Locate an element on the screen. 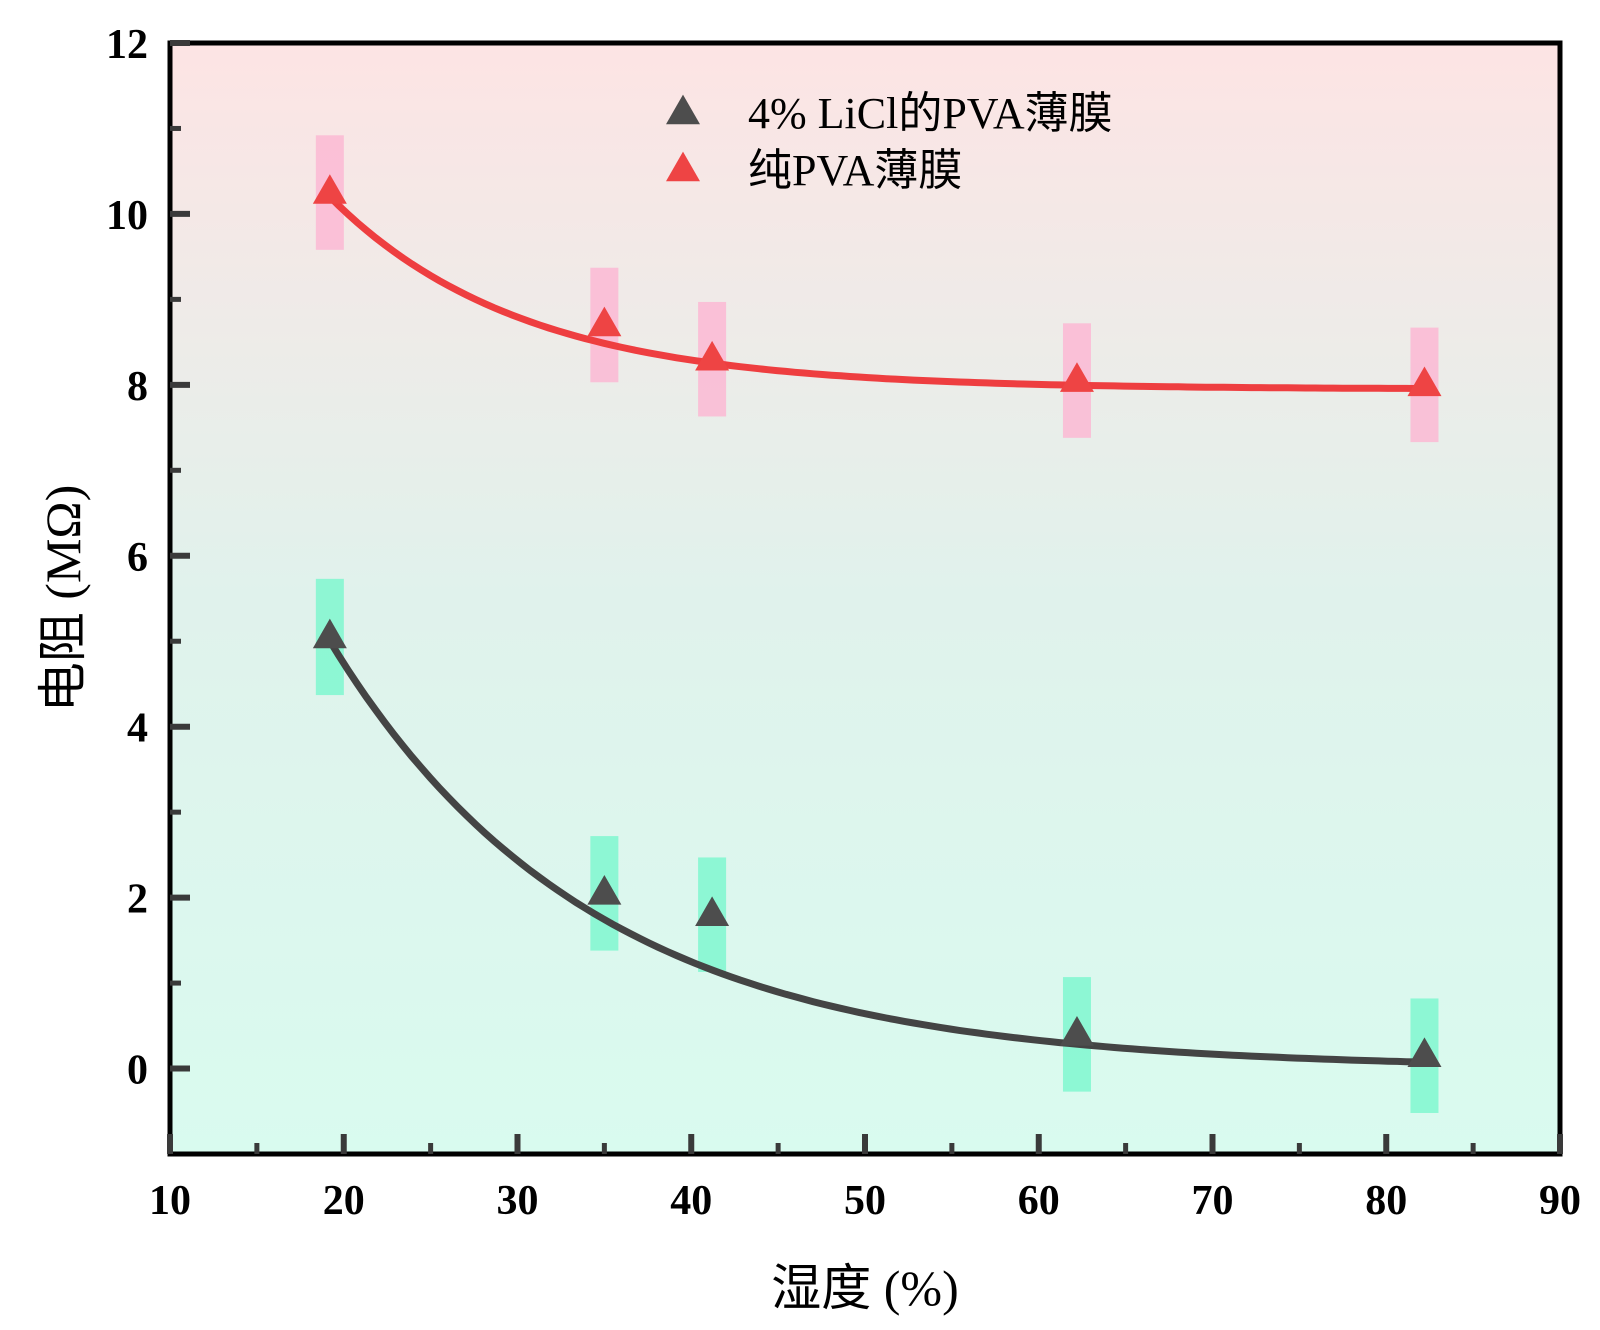 Image resolution: width=1600 pixels, height=1330 pixels. y-tick-label: 8 is located at coordinates (137, 387).